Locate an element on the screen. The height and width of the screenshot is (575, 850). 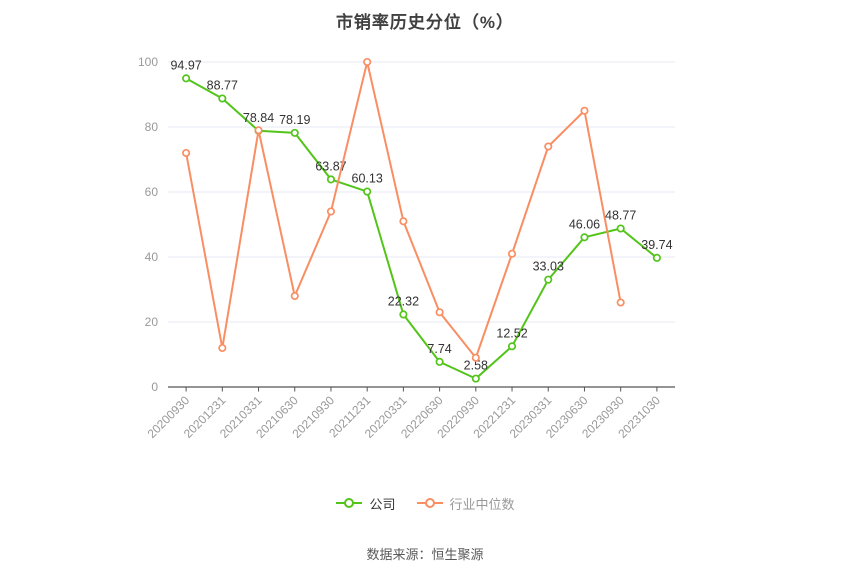
legend-label-company: 公司 is located at coordinates (382, 504).